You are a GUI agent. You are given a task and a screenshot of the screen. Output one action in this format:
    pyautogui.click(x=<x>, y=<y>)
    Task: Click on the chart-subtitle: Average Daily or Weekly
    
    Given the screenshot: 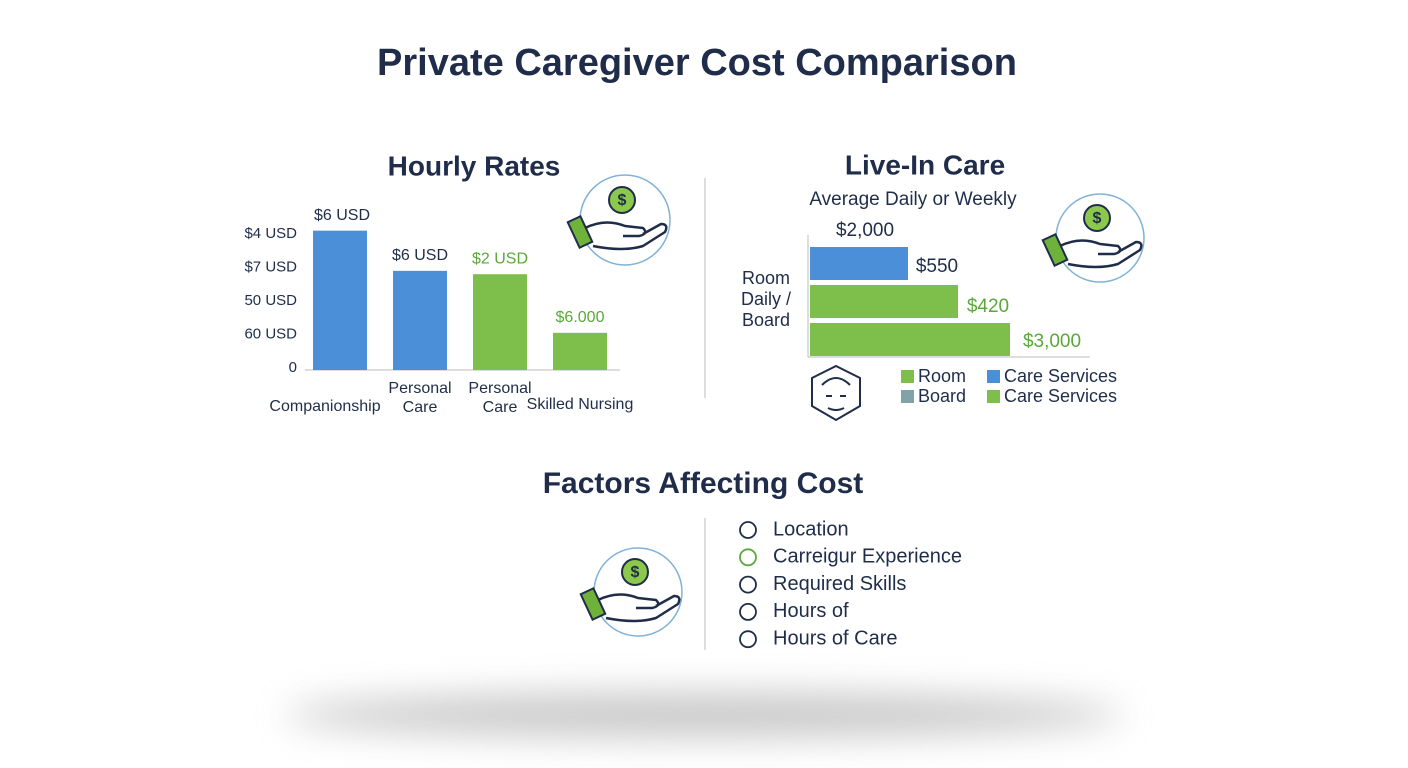 What is the action you would take?
    pyautogui.click(x=913, y=199)
    